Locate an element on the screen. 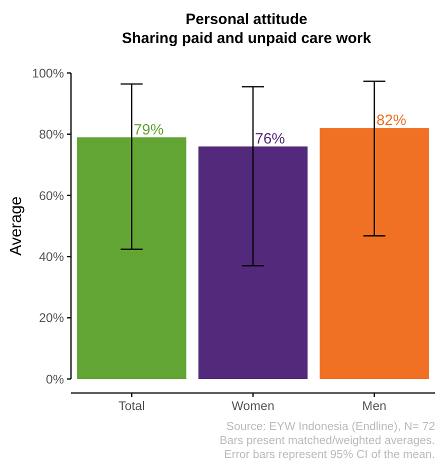 This screenshot has width=438, height=465. text: Error bars represent 95% CI of the mean. is located at coordinates (329, 455).